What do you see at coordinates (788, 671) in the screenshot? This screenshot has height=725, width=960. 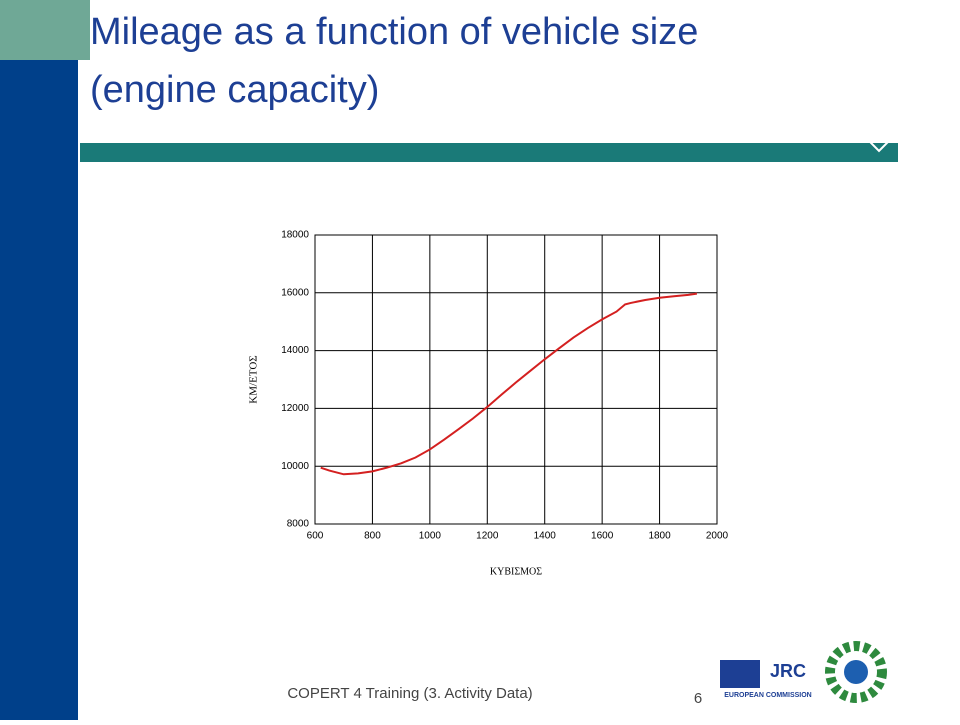 I see `logo-name: JRC` at bounding box center [788, 671].